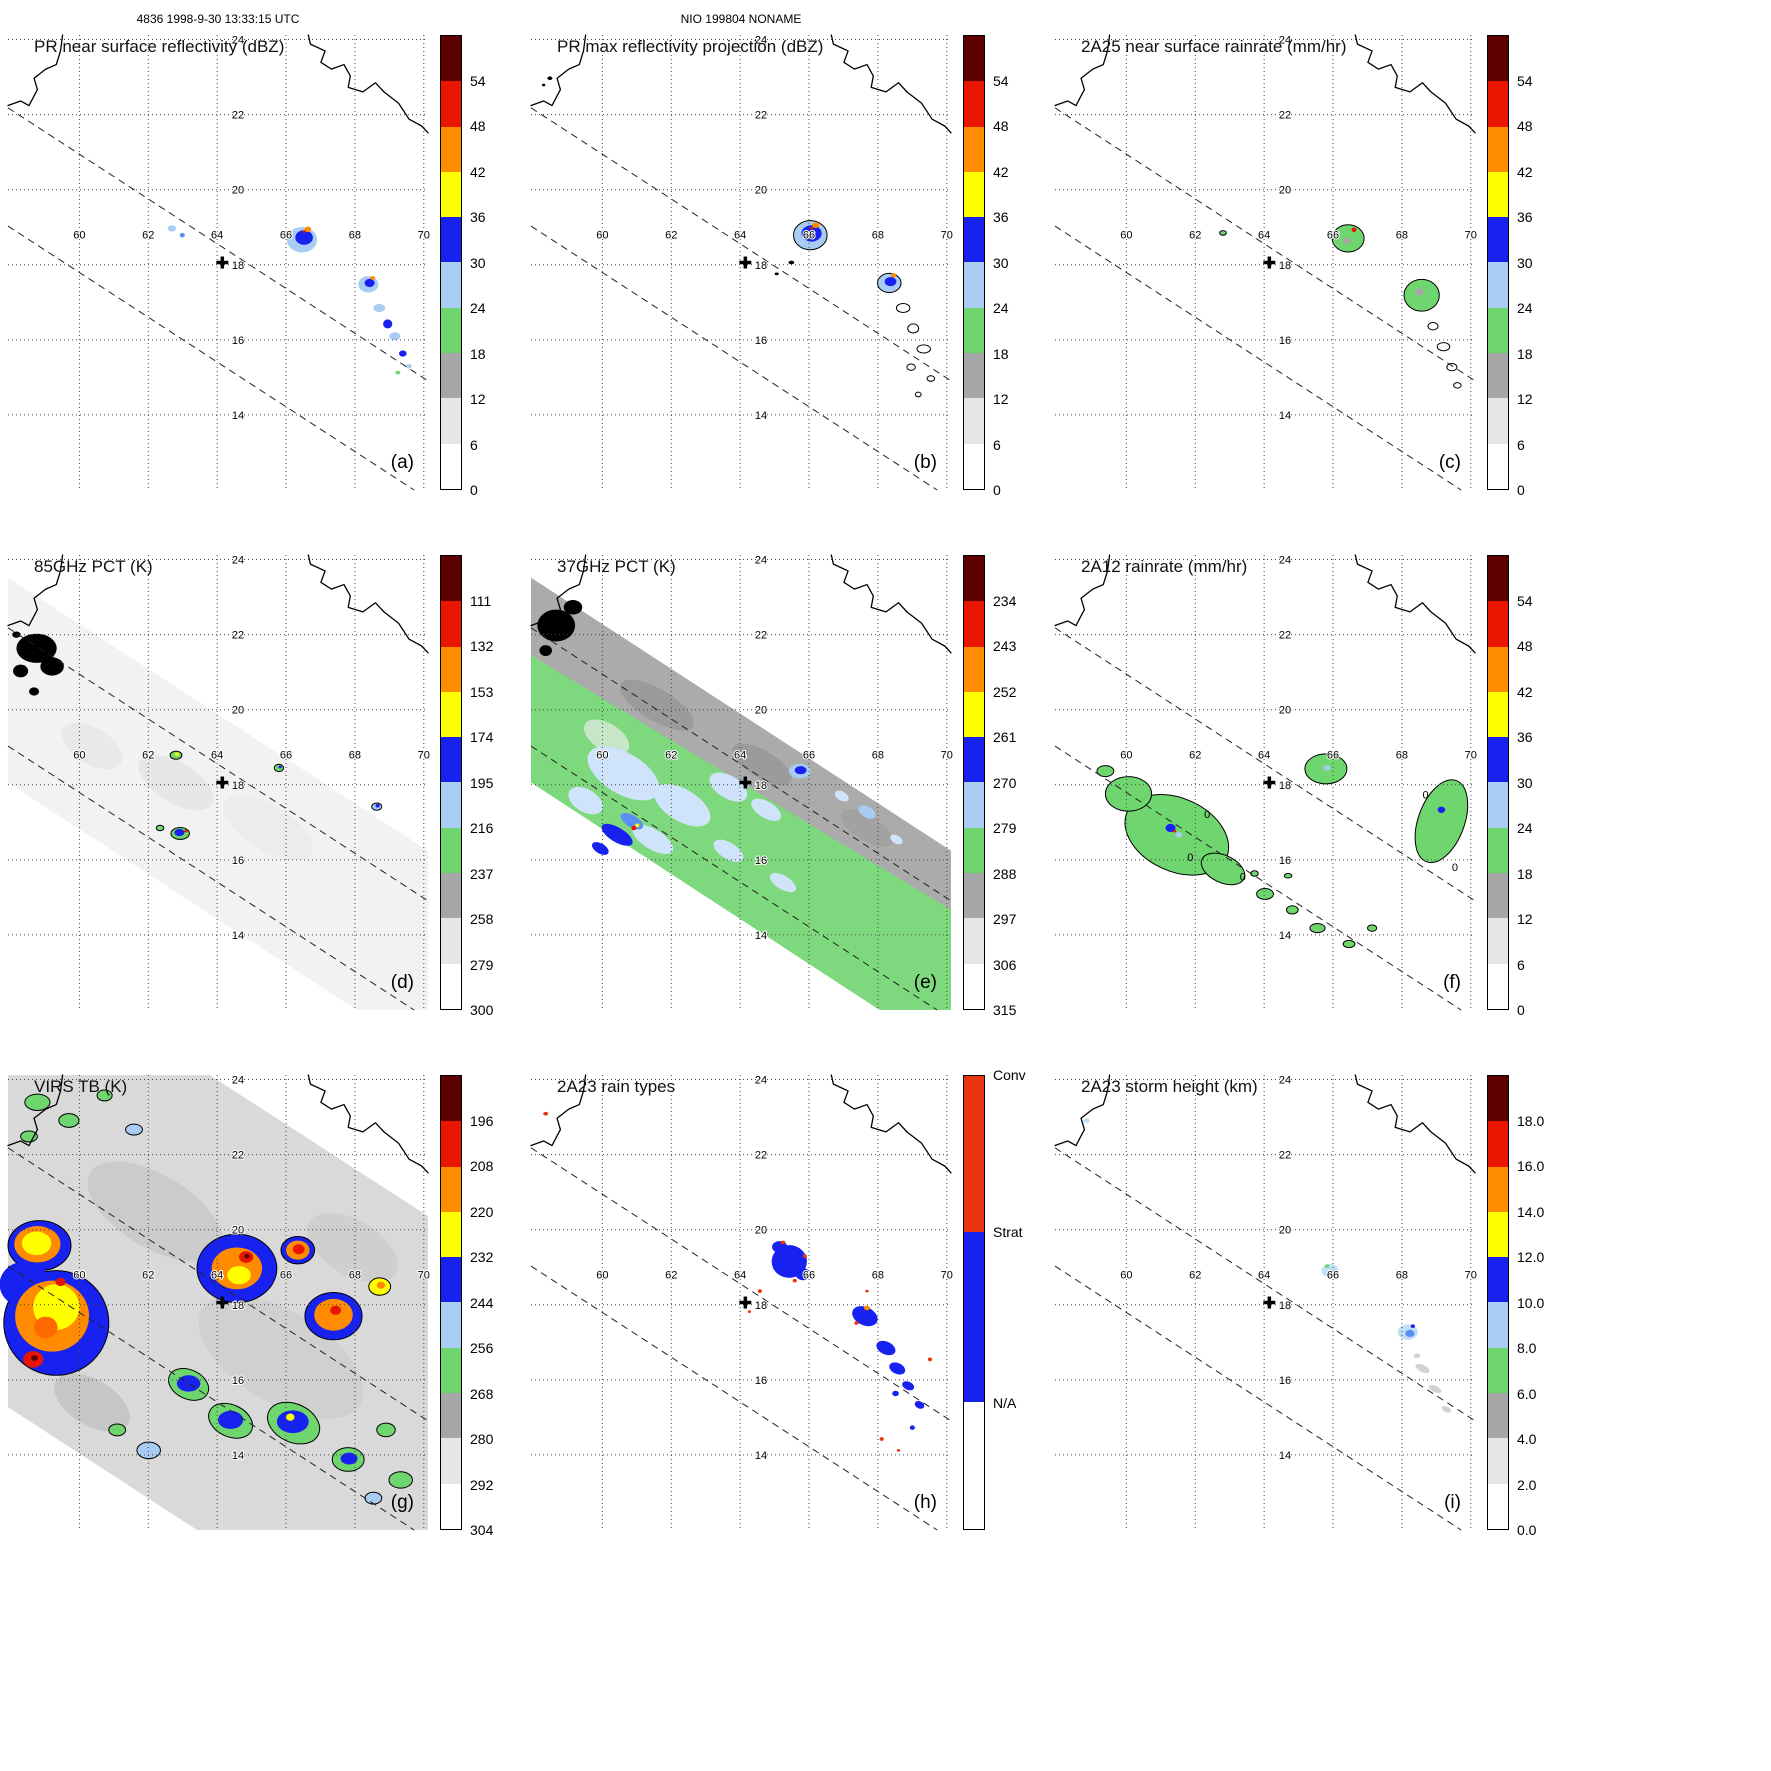 The height and width of the screenshot is (1771, 1771). What do you see at coordinates (482, 646) in the screenshot?
I see `colorbar-tick-label: 132` at bounding box center [482, 646].